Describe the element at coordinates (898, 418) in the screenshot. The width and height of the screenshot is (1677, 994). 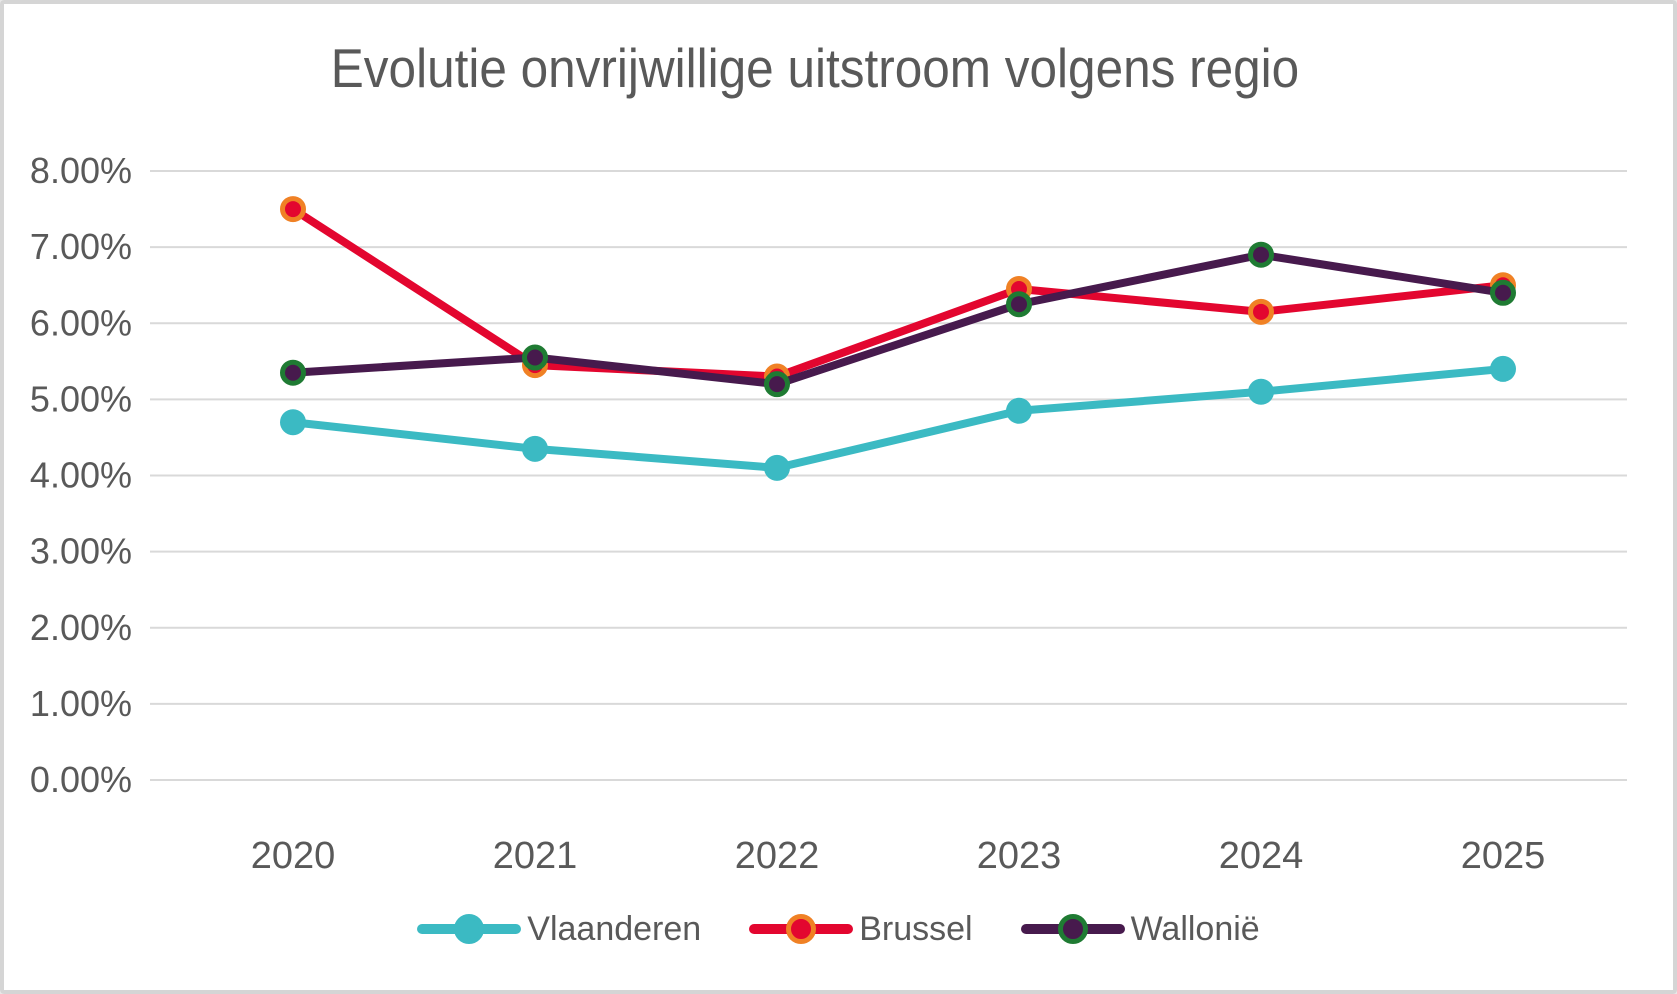
I see `series-line-vlaanderen` at that location.